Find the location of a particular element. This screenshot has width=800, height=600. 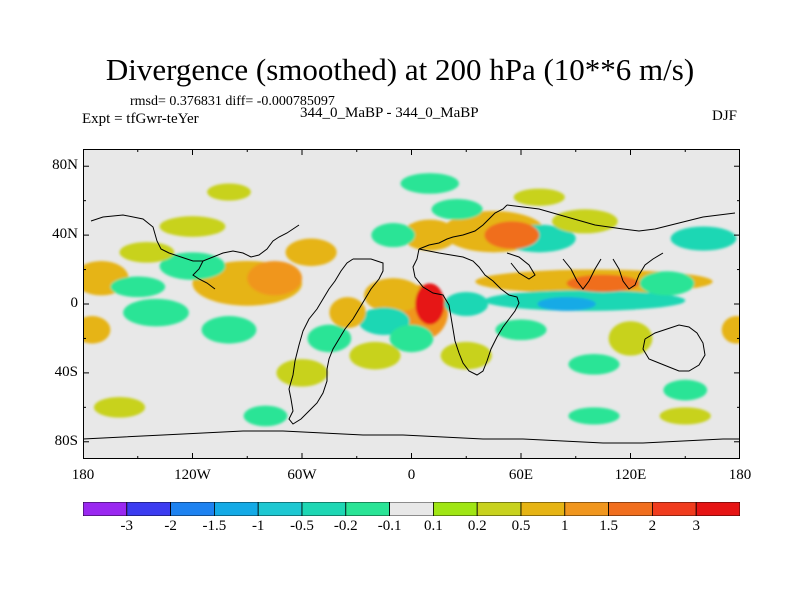

colorbar-label: -0.1 is located at coordinates (389, 526).